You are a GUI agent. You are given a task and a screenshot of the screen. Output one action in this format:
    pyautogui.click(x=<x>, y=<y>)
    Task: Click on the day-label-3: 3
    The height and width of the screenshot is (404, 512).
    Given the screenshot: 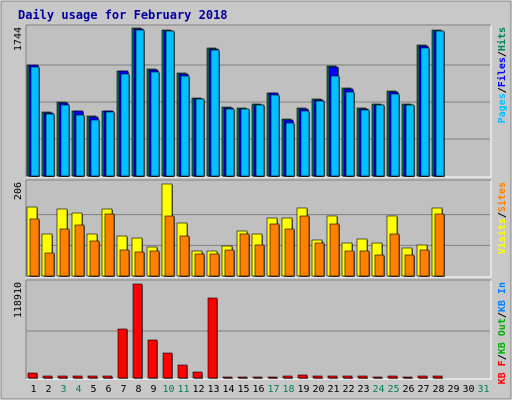 What is the action you would take?
    pyautogui.click(x=63, y=389)
    